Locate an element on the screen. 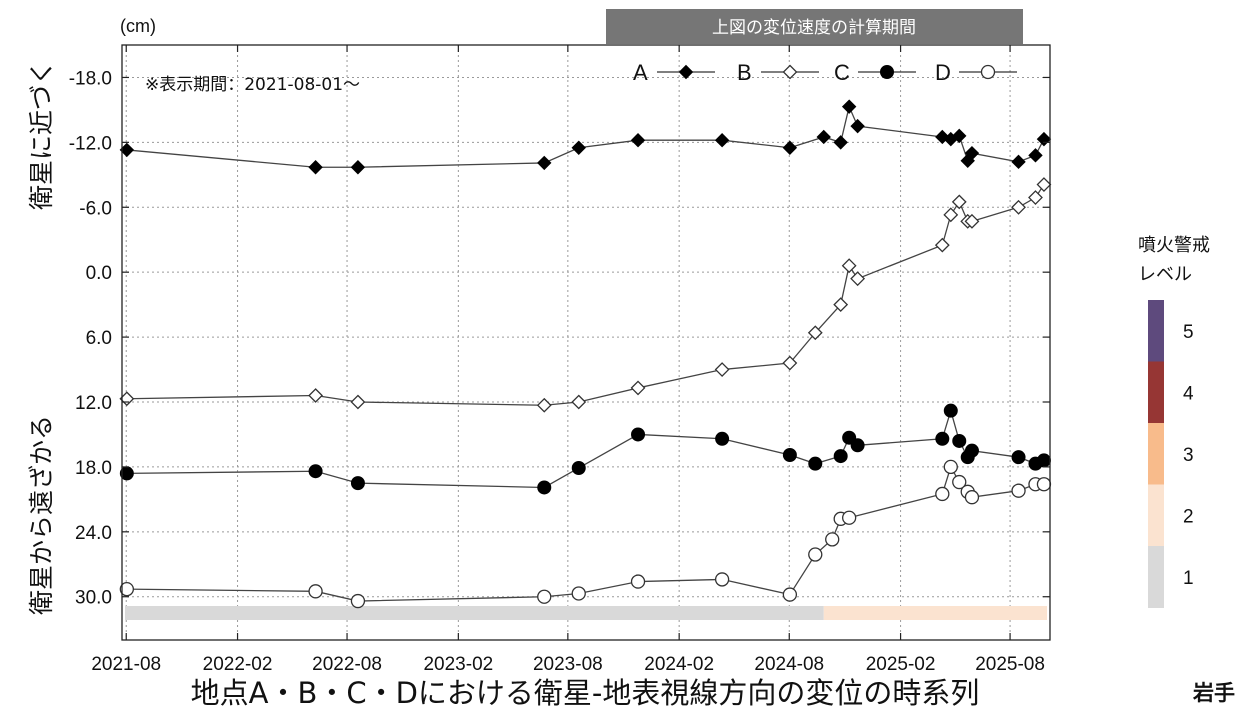 The image size is (1253, 711). y-tick-label: 6.0 is located at coordinates (99, 338).